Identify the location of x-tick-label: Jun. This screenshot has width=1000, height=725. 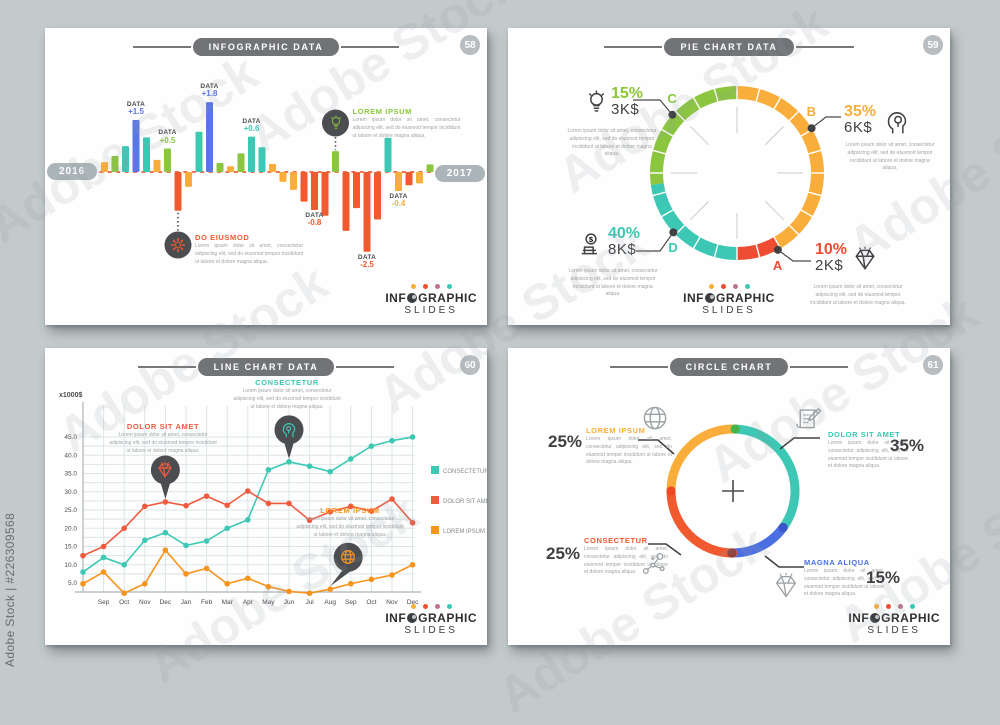
(289, 602).